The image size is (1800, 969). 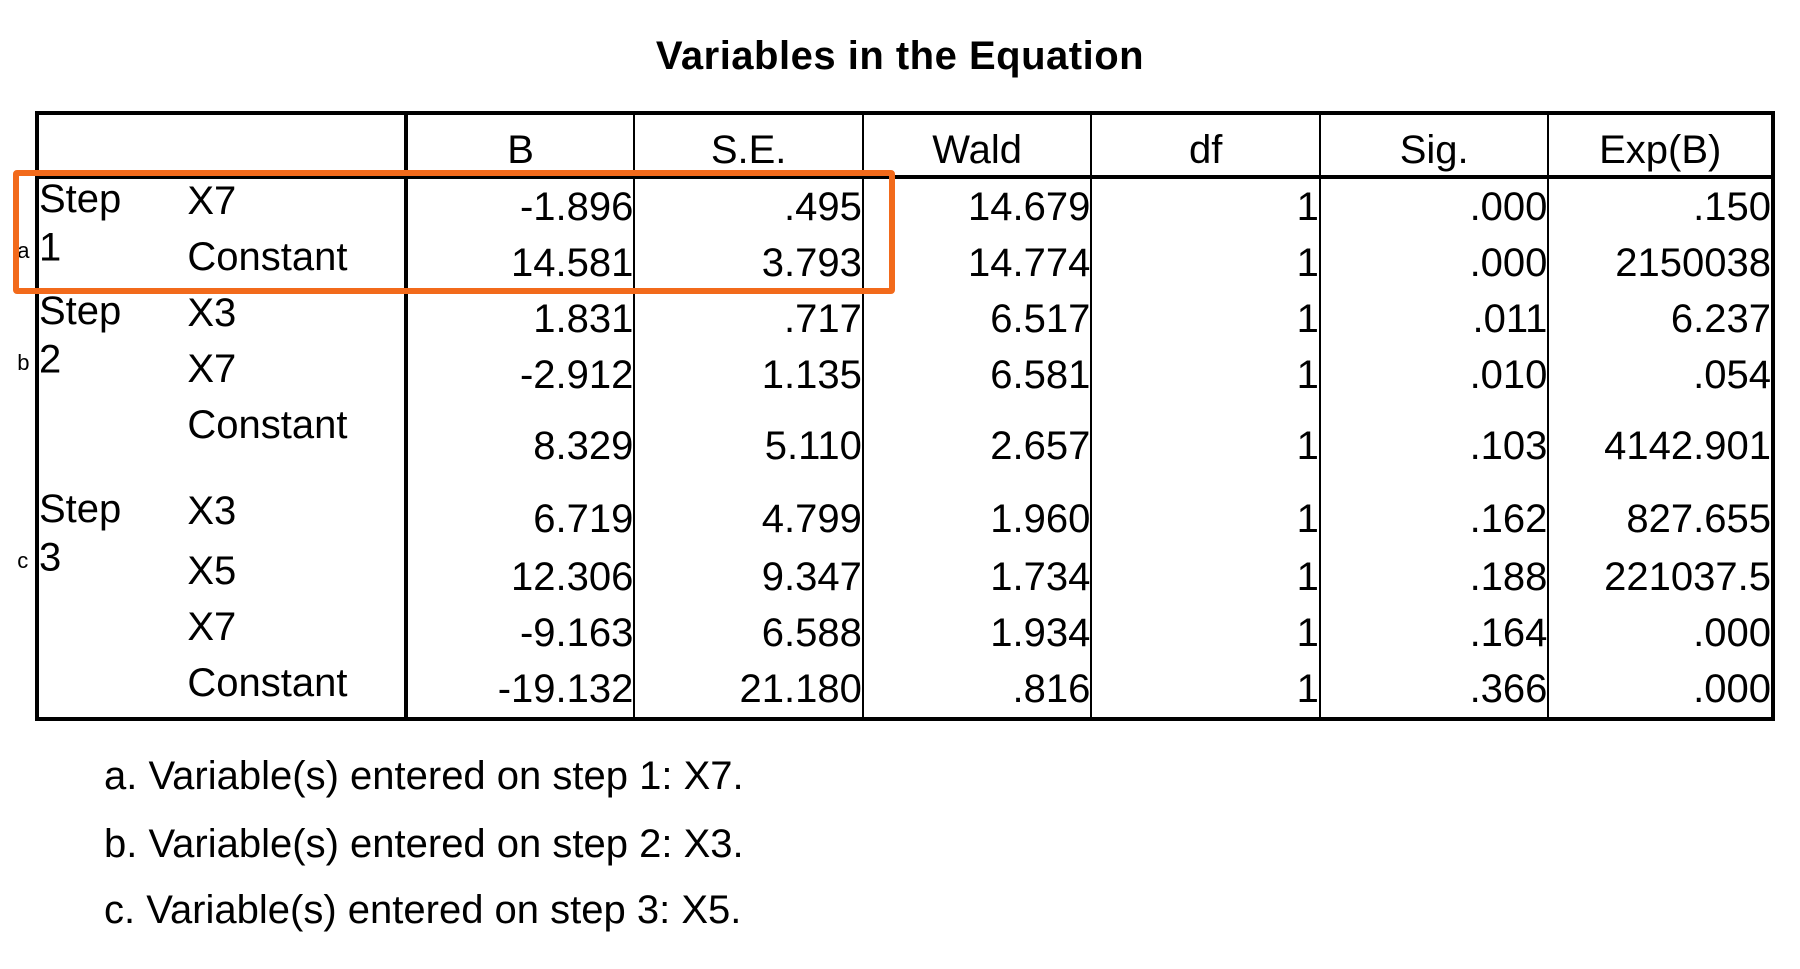 What do you see at coordinates (112, 146) in the screenshot?
I see `header-blank-step` at bounding box center [112, 146].